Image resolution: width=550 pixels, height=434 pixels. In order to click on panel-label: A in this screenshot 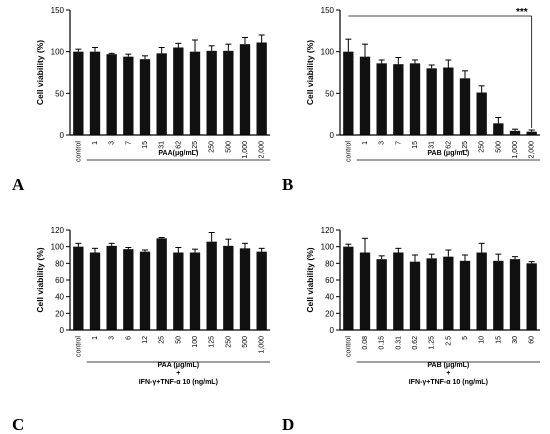, I will do `click(18, 184)`.